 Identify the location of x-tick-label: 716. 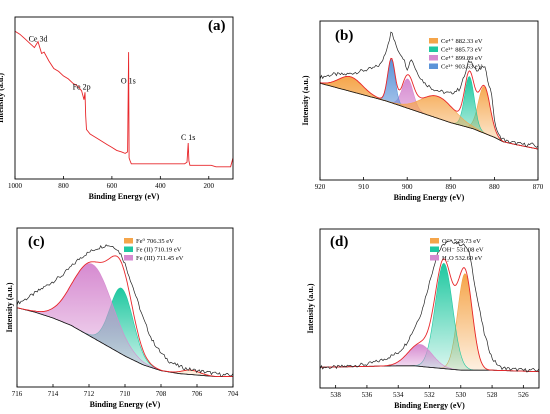
(17, 394).